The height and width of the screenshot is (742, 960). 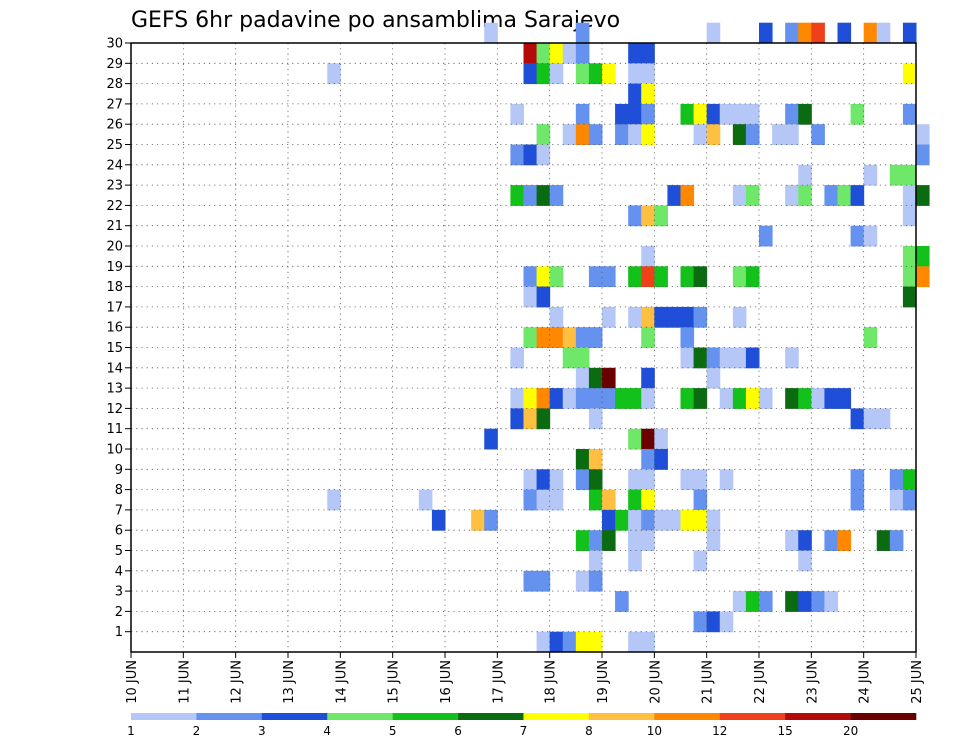 I want to click on y-tick-label: 23, so click(x=114, y=186).